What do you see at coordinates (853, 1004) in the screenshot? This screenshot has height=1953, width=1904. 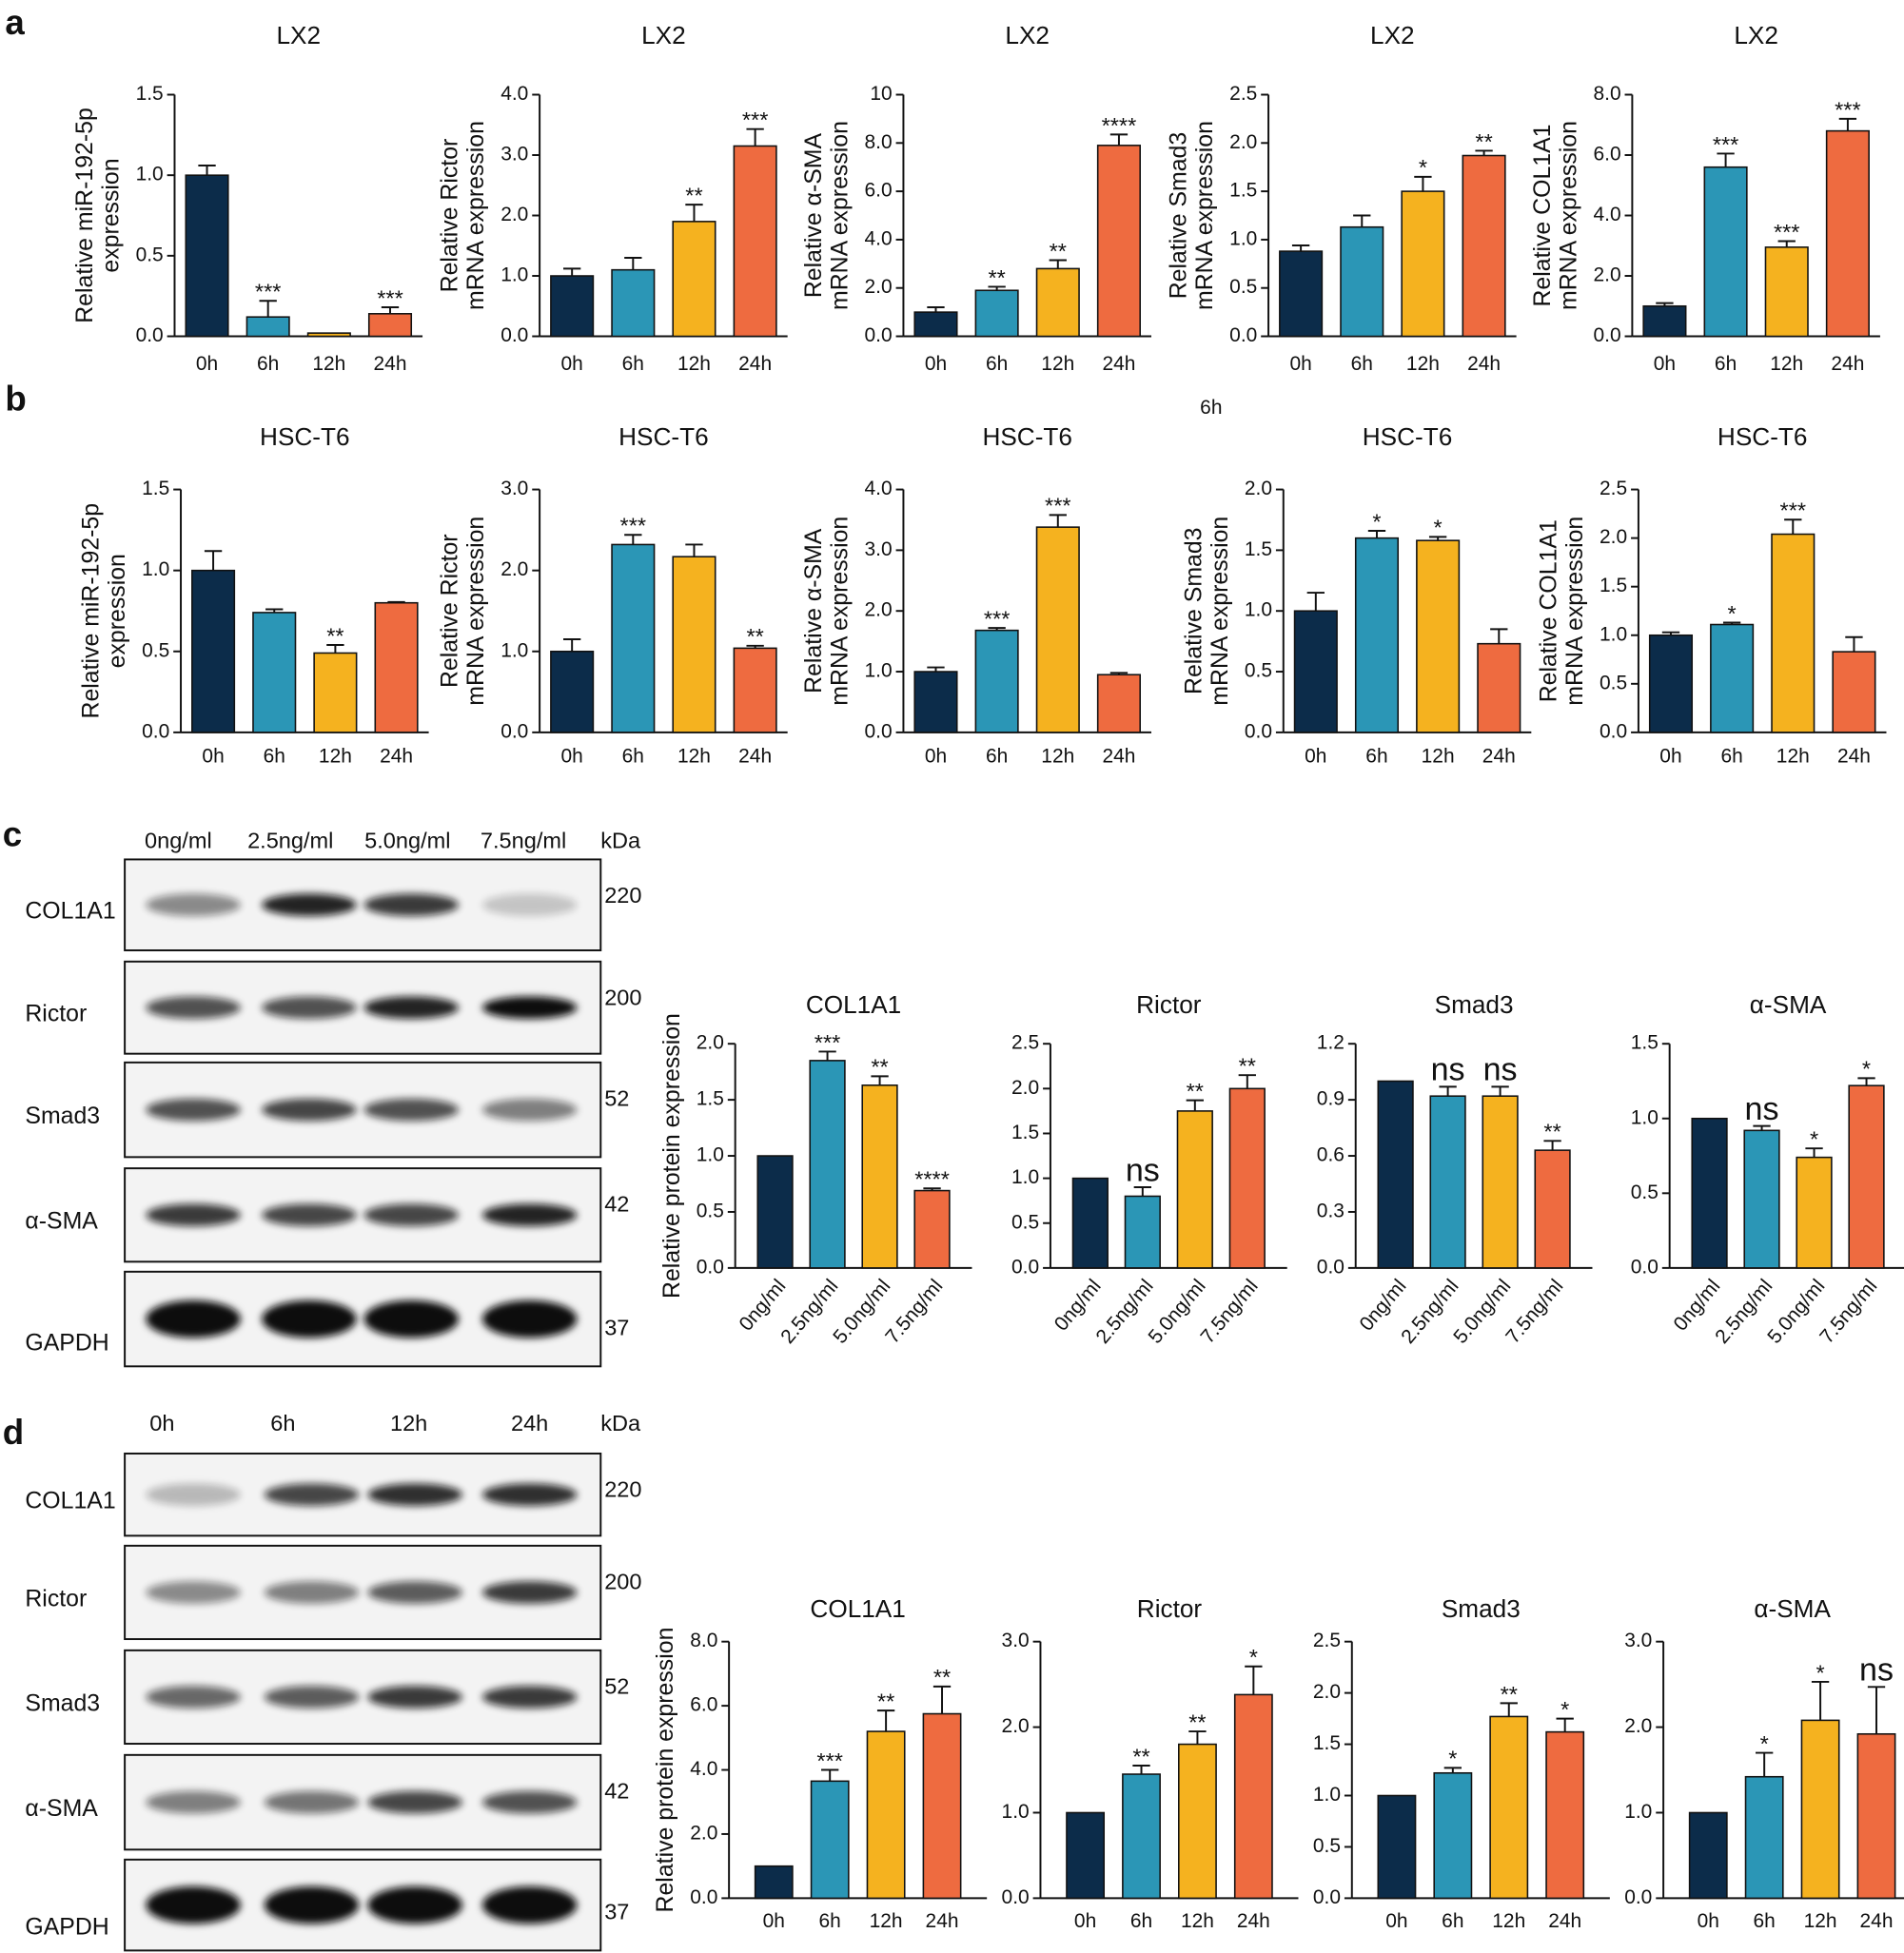 I see `chart-title: COL1A1` at bounding box center [853, 1004].